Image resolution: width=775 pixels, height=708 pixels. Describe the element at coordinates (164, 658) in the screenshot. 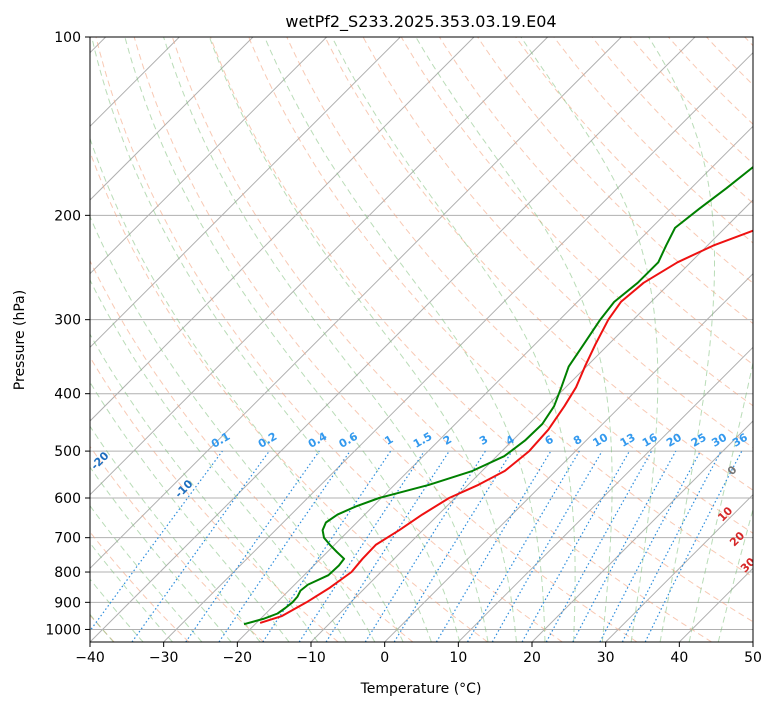

I see `x-tick-label: −30` at that location.